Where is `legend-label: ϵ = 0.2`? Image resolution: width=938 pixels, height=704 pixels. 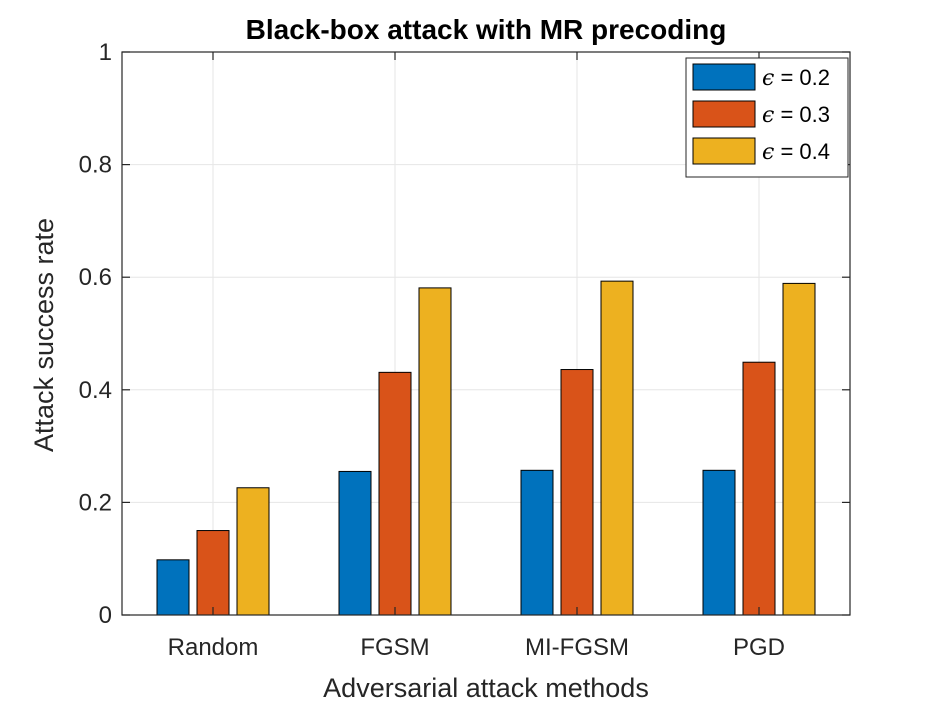 legend-label: ϵ = 0.2 is located at coordinates (796, 78).